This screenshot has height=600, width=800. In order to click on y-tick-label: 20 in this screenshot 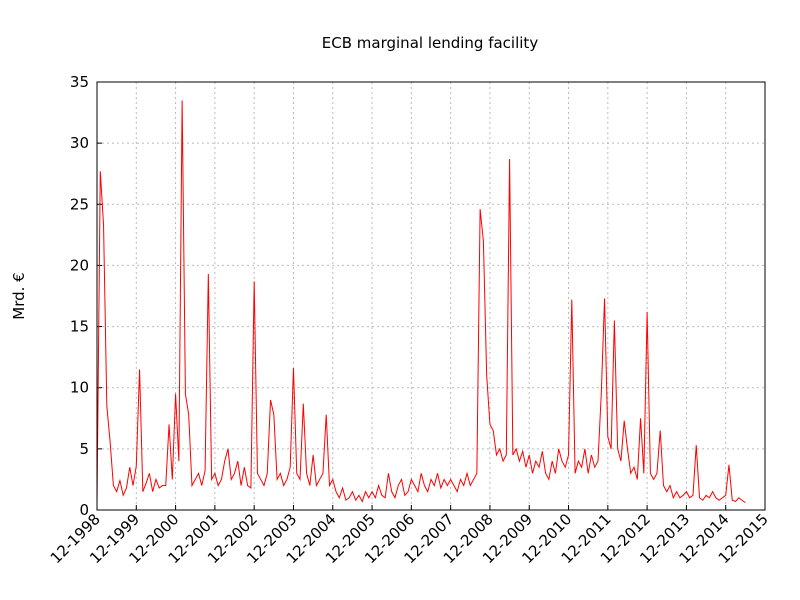, I will do `click(79, 265)`.